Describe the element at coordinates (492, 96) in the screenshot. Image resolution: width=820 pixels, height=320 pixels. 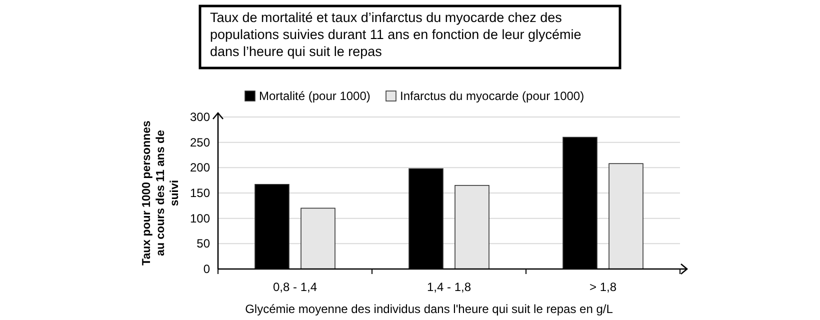
I see `legend-label: Infarctus du myocarde (pour 1000)` at that location.